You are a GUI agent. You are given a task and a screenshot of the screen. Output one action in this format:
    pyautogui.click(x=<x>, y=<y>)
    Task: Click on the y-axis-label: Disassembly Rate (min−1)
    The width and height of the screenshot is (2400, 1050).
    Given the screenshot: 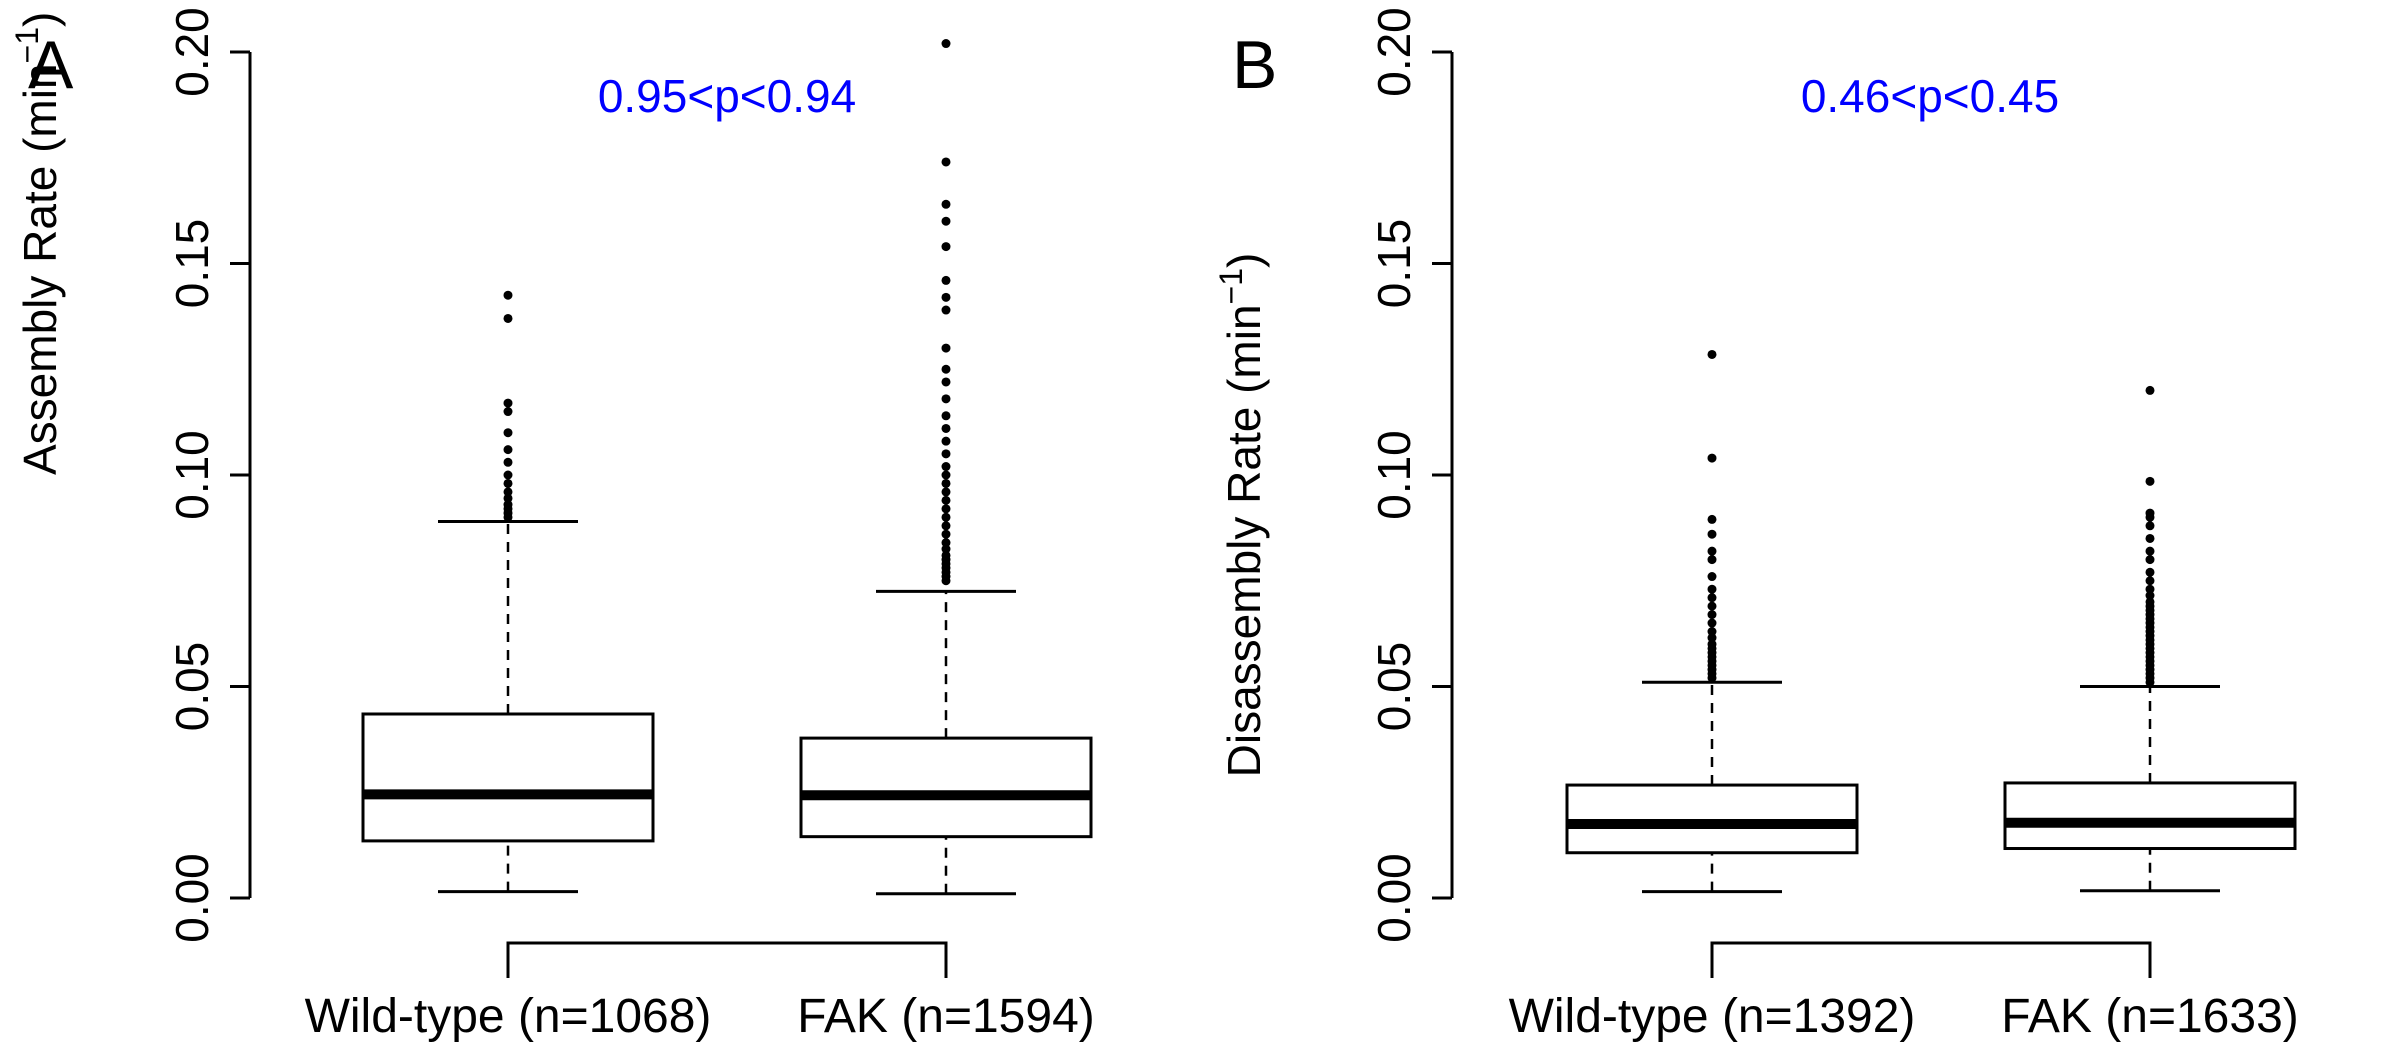 What is the action you would take?
    pyautogui.click(x=1241, y=515)
    